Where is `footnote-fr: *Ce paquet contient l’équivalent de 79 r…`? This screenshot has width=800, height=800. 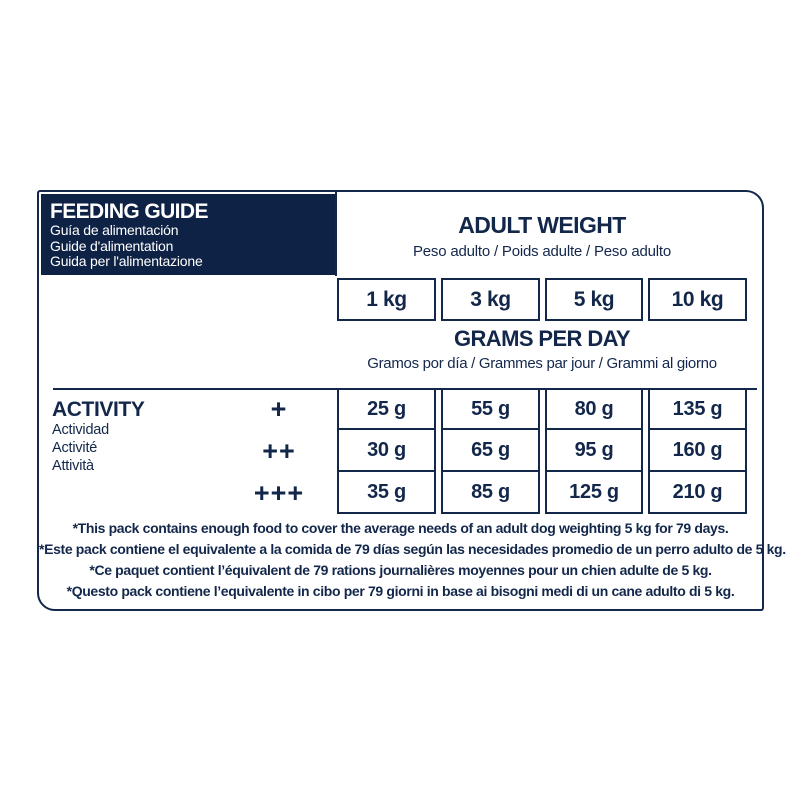
footnote-fr: *Ce paquet contient l’équivalent de 79 r… is located at coordinates (400, 570).